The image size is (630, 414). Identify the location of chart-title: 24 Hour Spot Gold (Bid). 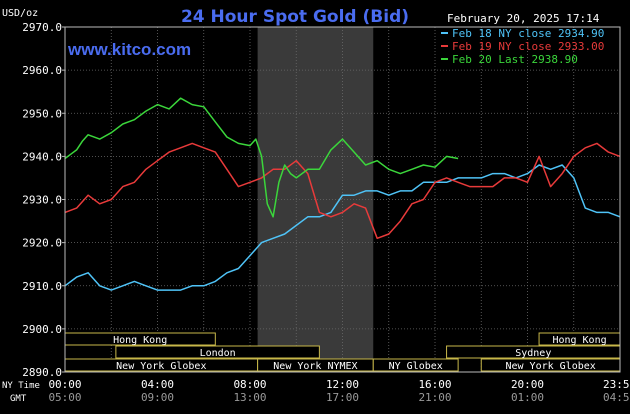
(295, 17).